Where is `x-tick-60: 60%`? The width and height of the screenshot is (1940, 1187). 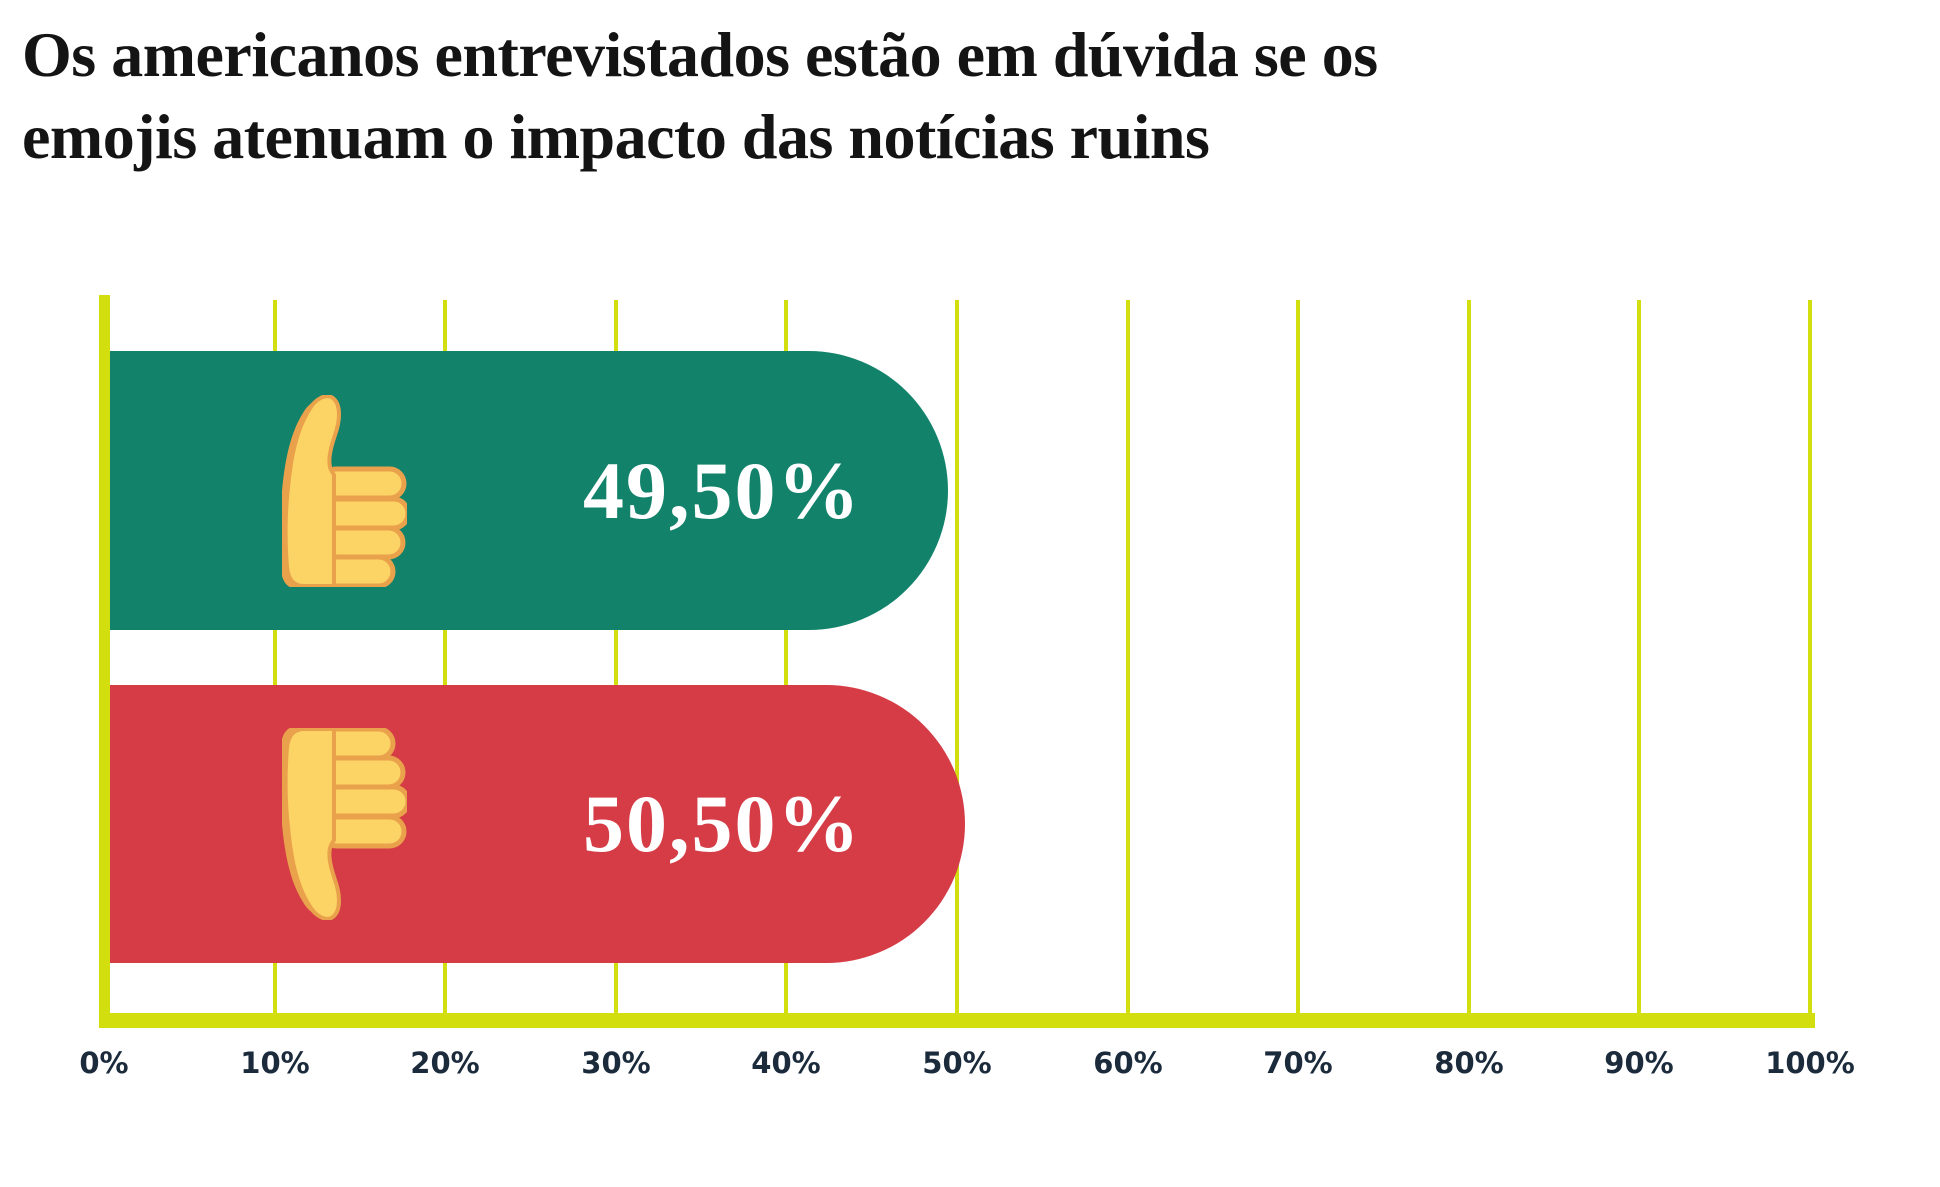
x-tick-60: 60% is located at coordinates (1128, 1063).